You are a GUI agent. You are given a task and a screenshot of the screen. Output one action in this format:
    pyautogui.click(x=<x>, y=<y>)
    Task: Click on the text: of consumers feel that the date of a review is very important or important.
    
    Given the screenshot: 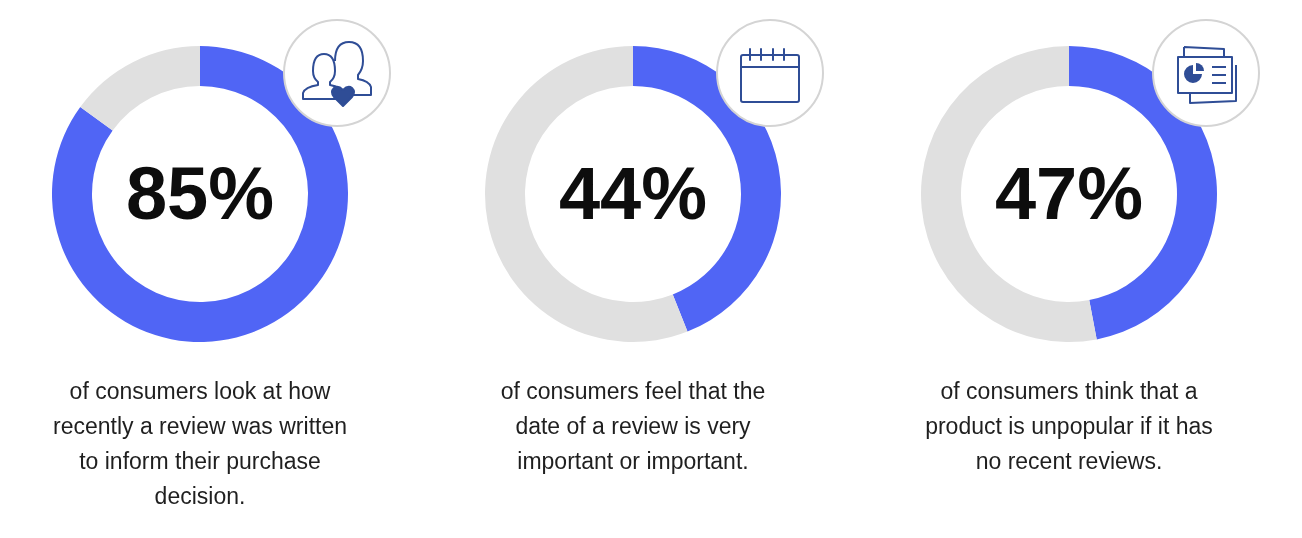 What is the action you would take?
    pyautogui.click(x=633, y=426)
    